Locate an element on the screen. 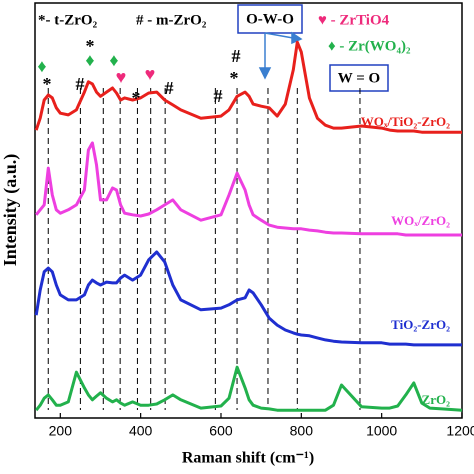  x-tick-label: 600 is located at coordinates (221, 431).